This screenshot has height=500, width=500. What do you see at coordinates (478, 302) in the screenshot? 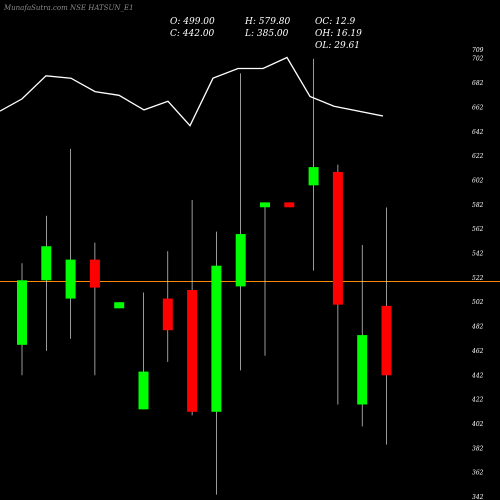
I see `y-tick-label: 502` at bounding box center [478, 302].